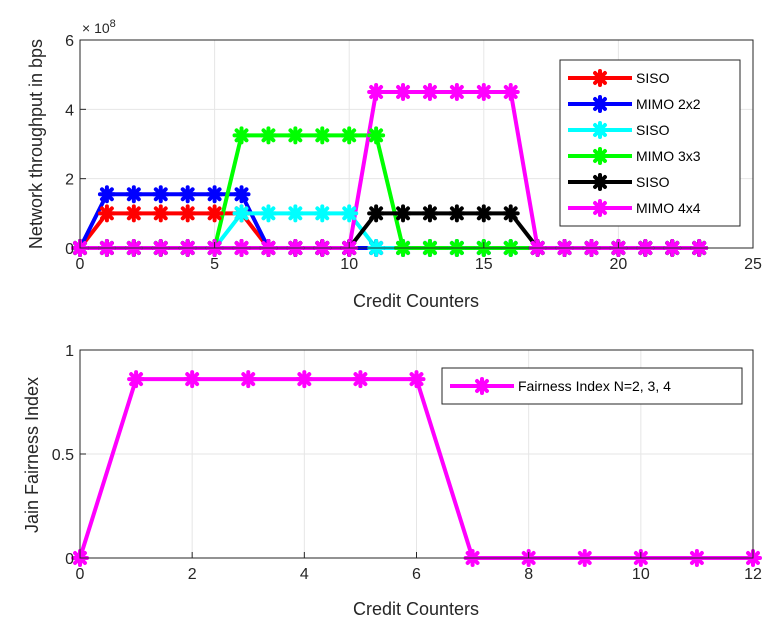 Image resolution: width=767 pixels, height=626 pixels. Describe the element at coordinates (668, 156) in the screenshot. I see `legend-label: MIMO 3x3` at that location.